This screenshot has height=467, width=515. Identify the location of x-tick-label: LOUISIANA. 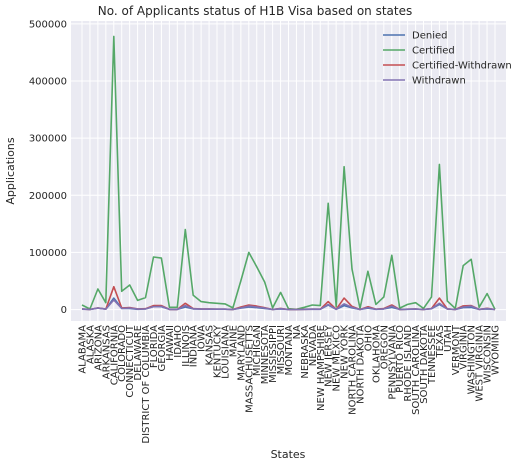
(225, 352).